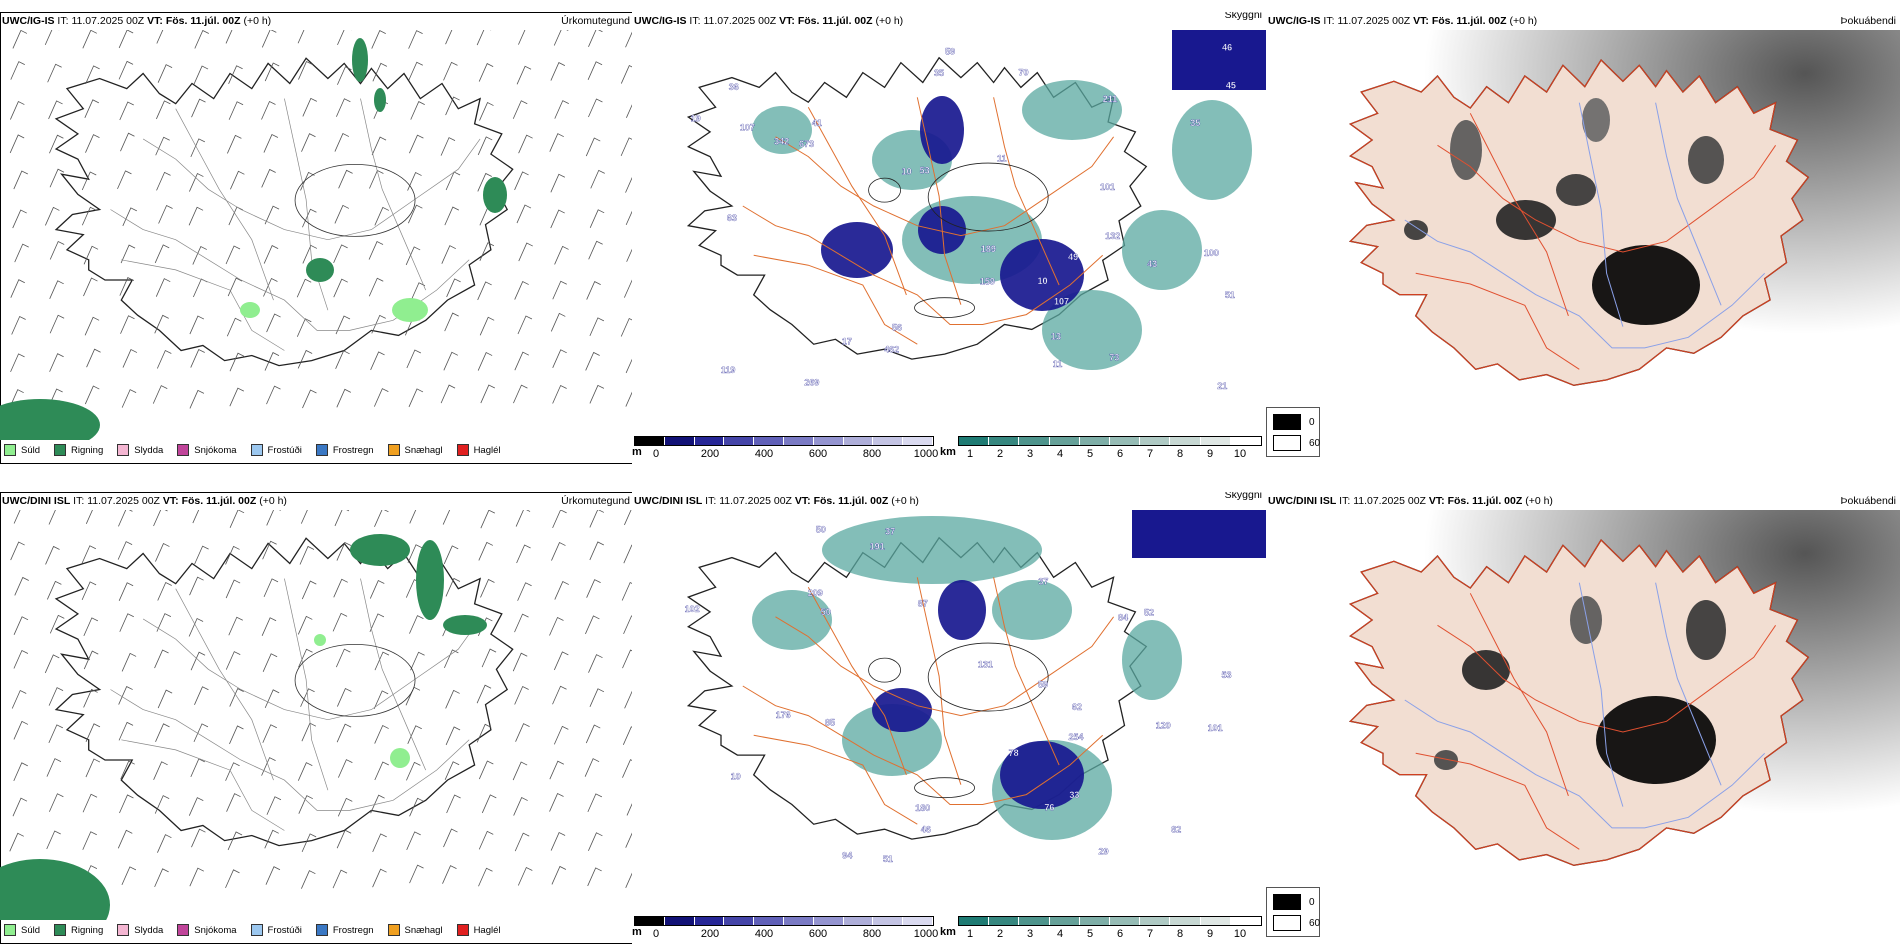 This screenshot has width=1900, height=950. Describe the element at coordinates (1090, 454) in the screenshot. I see `colorbar-tick: 5` at that location.